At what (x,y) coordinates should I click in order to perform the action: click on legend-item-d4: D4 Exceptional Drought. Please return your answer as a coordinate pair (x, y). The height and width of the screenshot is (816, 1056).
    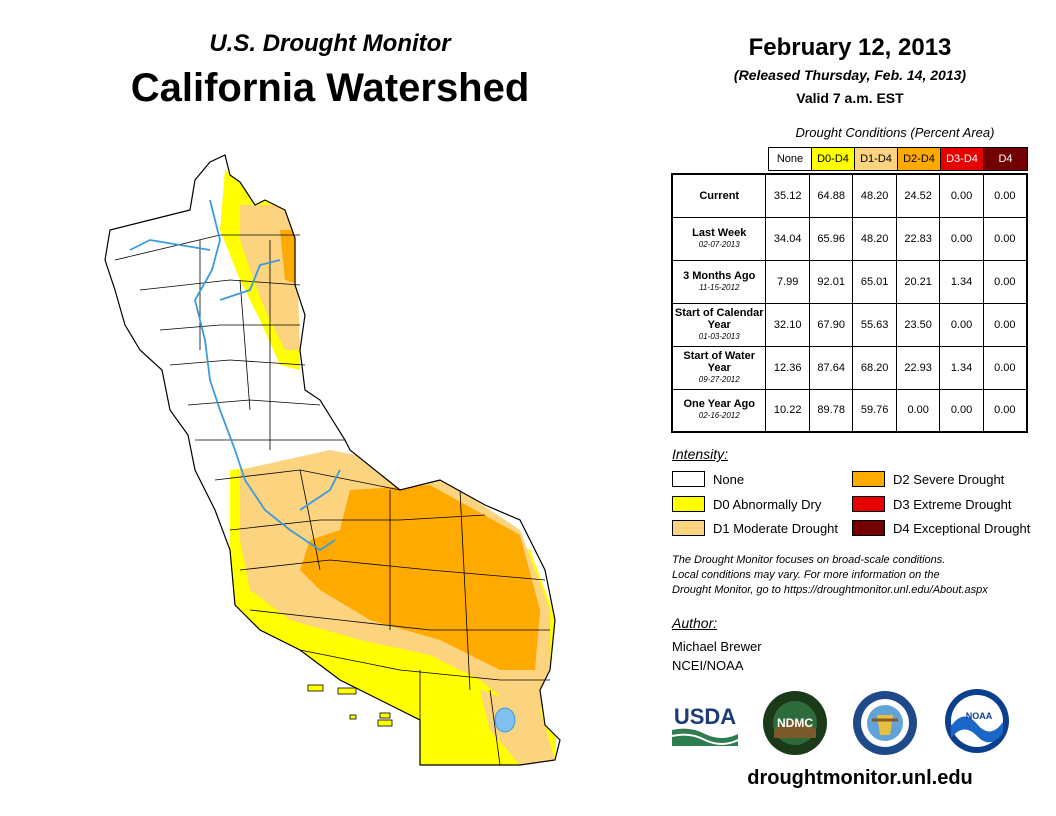
    Looking at the image, I should click on (941, 528).